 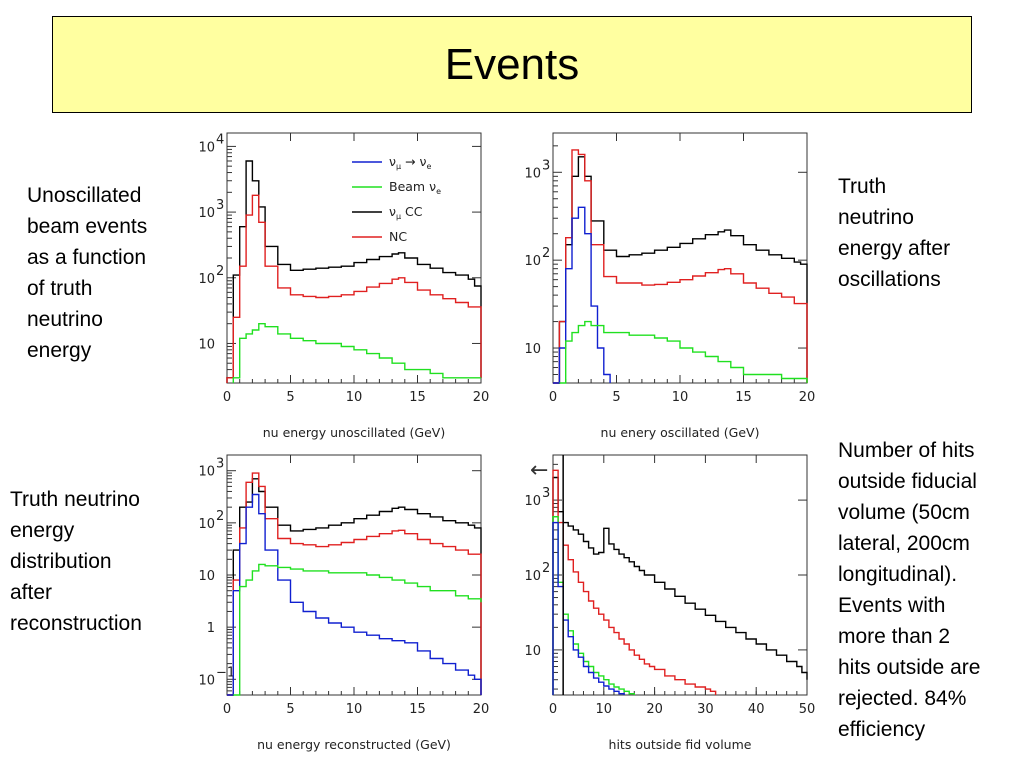 What do you see at coordinates (354, 432) in the screenshot?
I see `x-axis-label: nu energy unoscillated (GeV)` at bounding box center [354, 432].